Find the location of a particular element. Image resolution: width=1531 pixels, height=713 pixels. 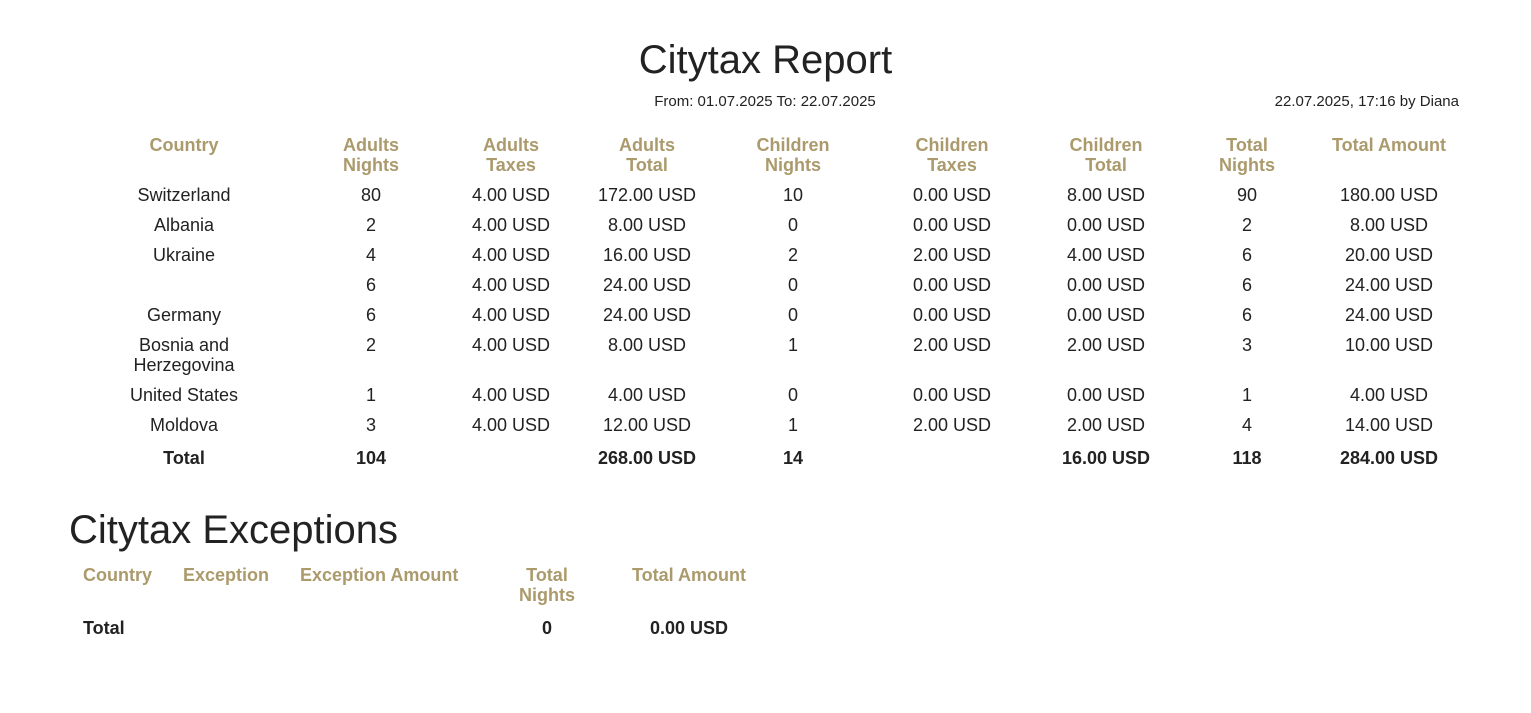

value-cell: 180.00 USD is located at coordinates (1389, 195).